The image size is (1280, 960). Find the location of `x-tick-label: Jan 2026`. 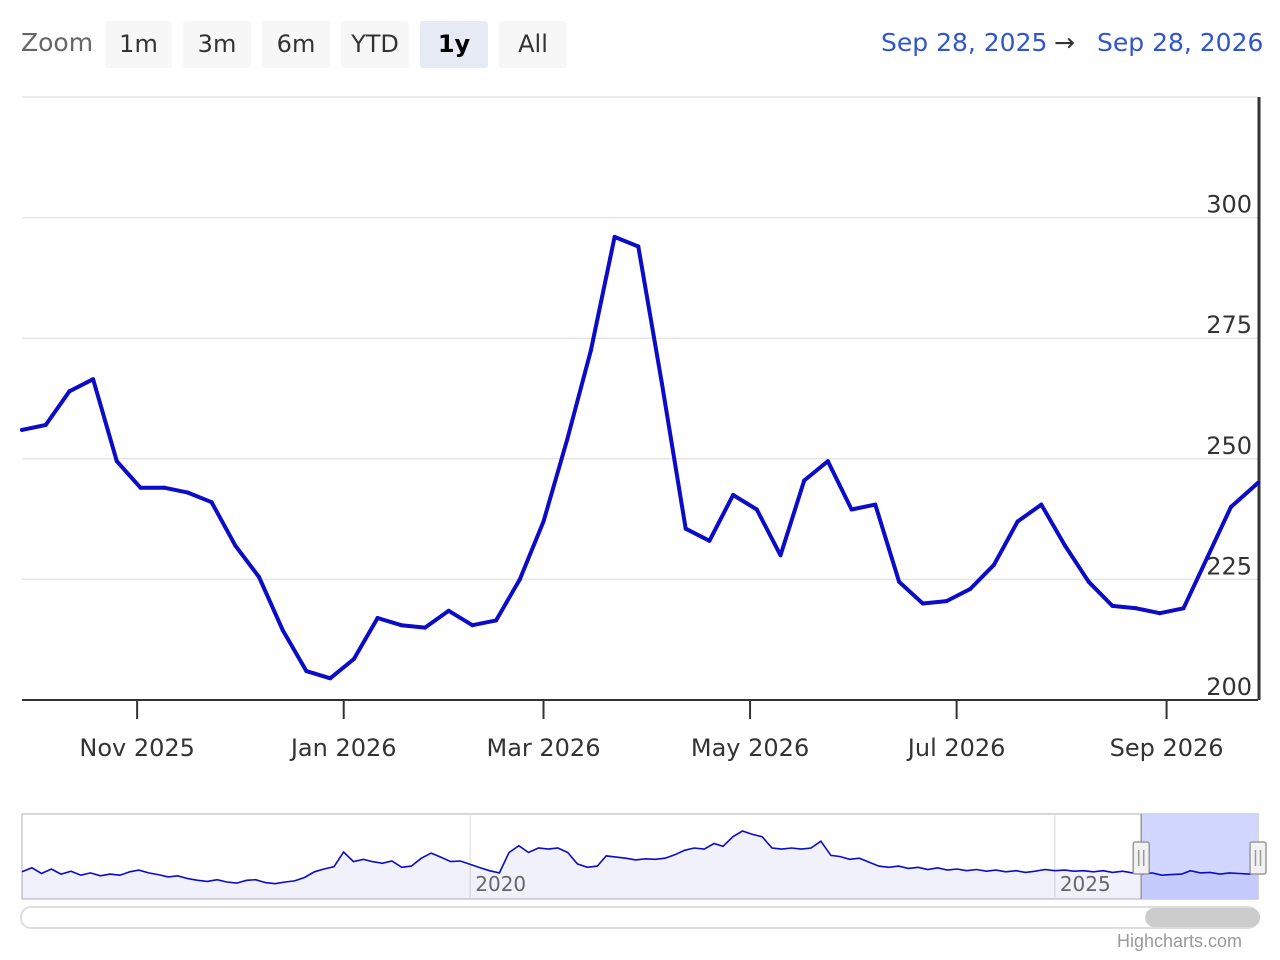

x-tick-label: Jan 2026 is located at coordinates (343, 748).